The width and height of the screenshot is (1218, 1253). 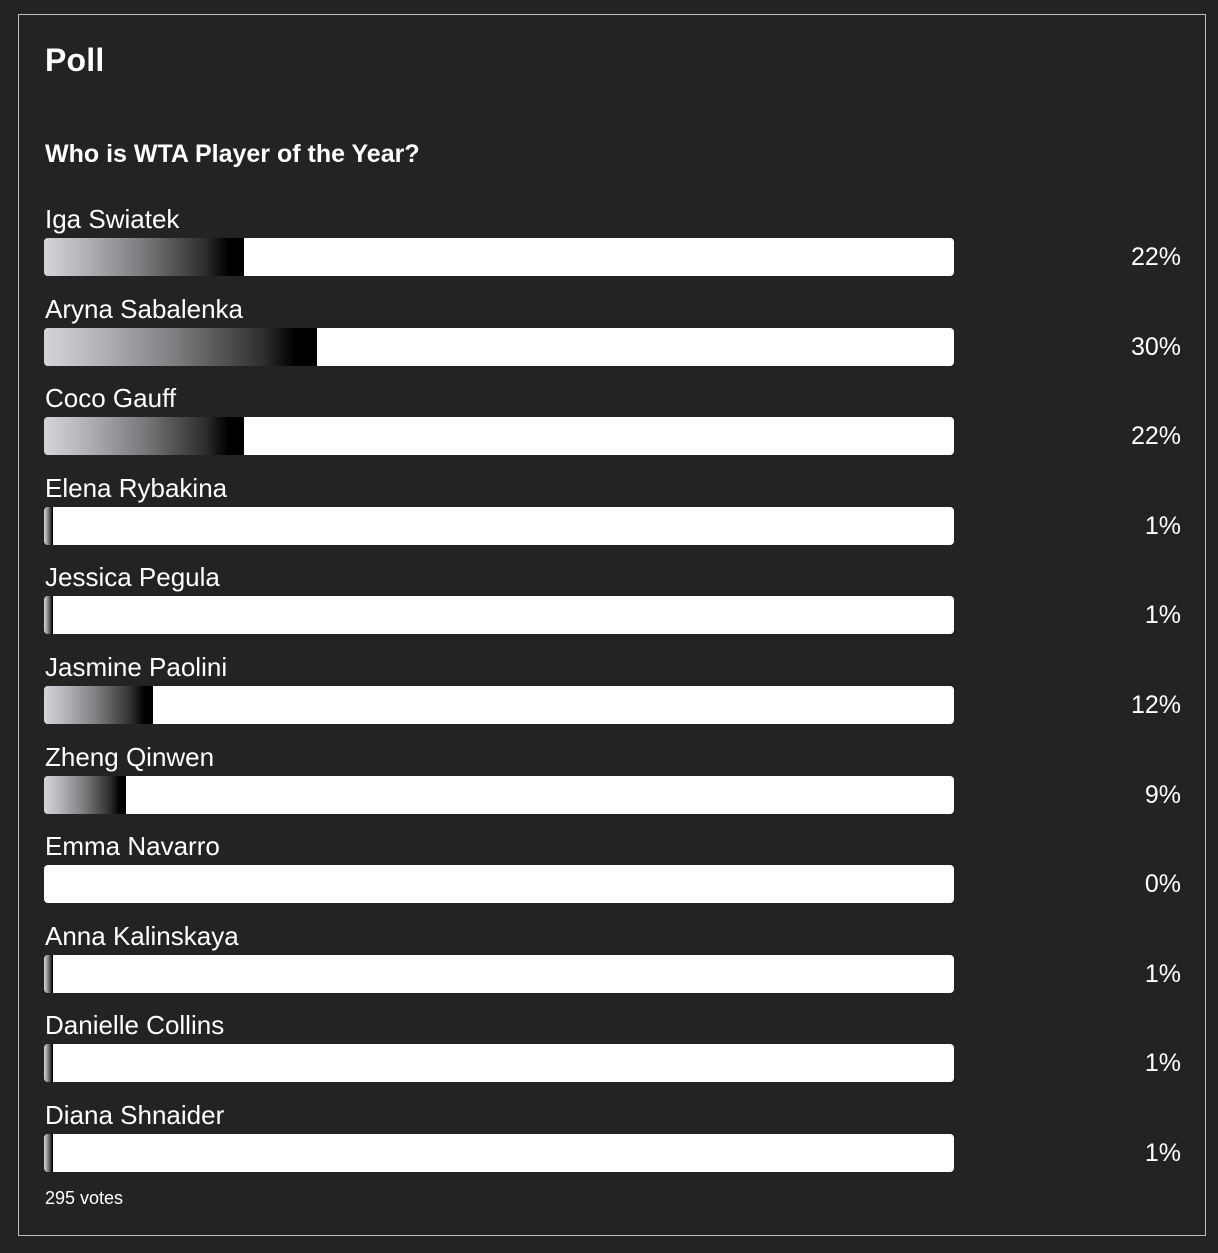 What do you see at coordinates (1162, 795) in the screenshot?
I see `poll-option-percent: 9%` at bounding box center [1162, 795].